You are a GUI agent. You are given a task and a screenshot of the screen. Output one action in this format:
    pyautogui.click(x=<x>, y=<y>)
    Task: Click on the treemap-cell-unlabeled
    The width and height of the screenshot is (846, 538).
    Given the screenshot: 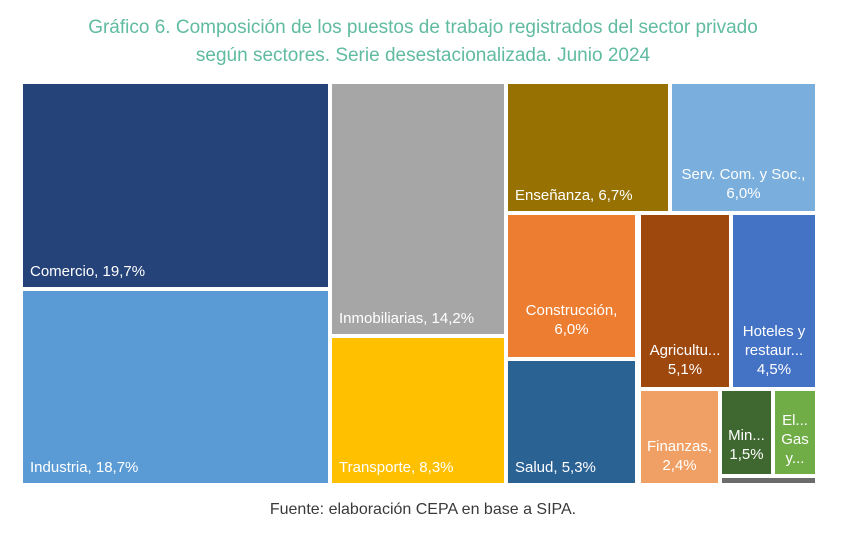 What is the action you would take?
    pyautogui.click(x=768, y=480)
    